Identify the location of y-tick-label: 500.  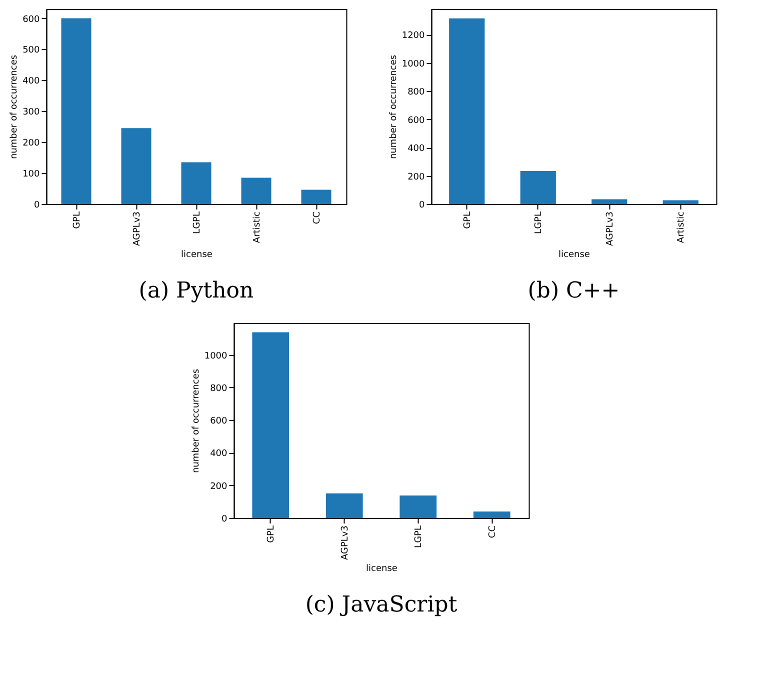
(31, 51).